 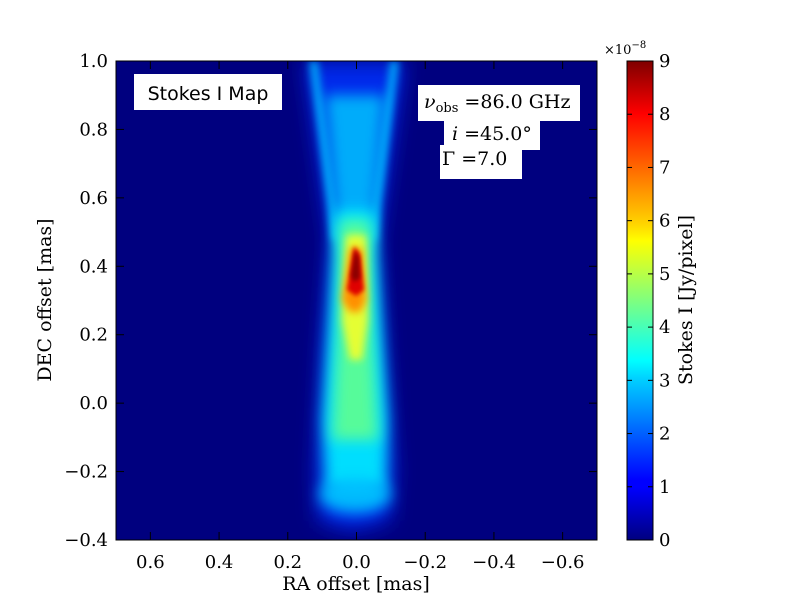 I want to click on colorbar-tick-label: 8, so click(x=664, y=114).